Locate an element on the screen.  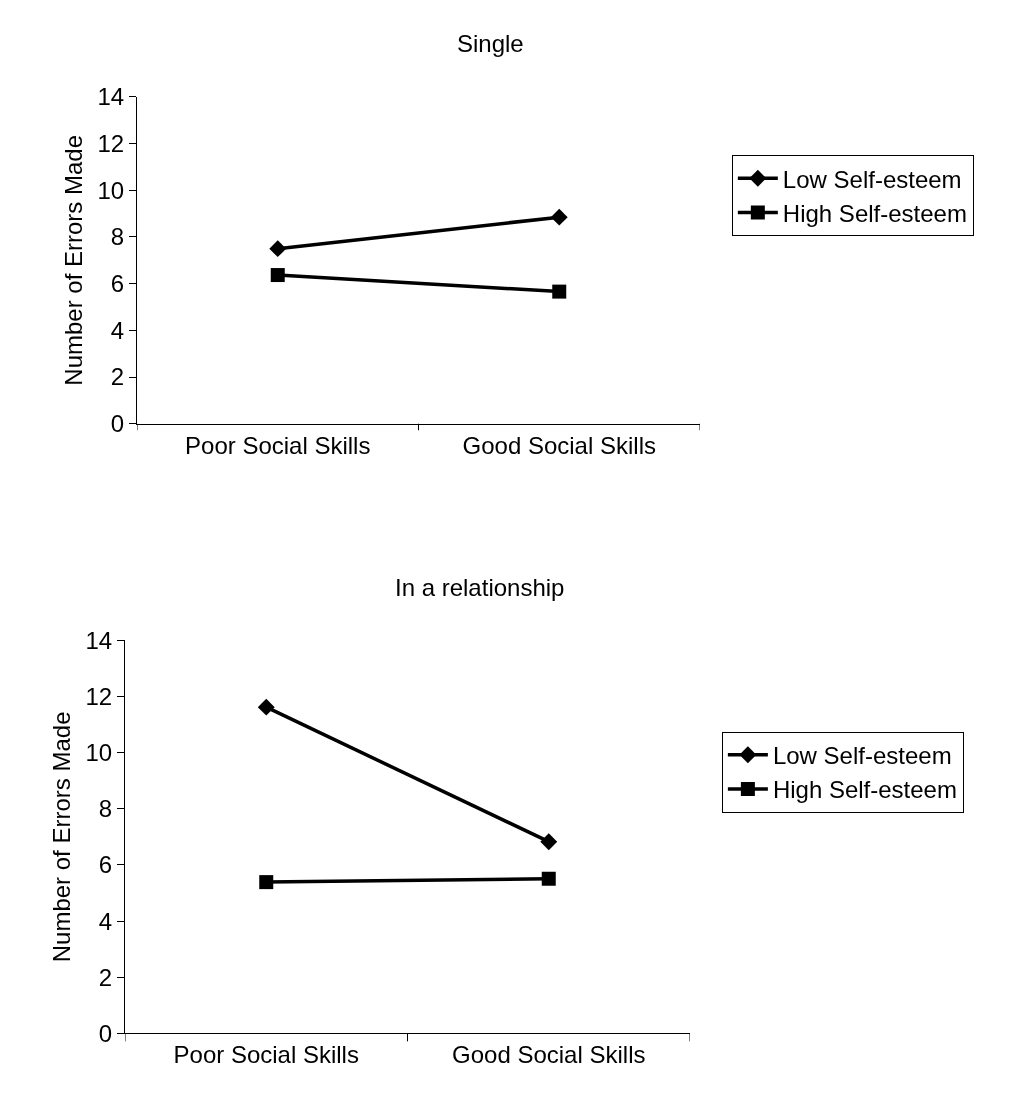
chart-title: In a relationship is located at coordinates (480, 587).